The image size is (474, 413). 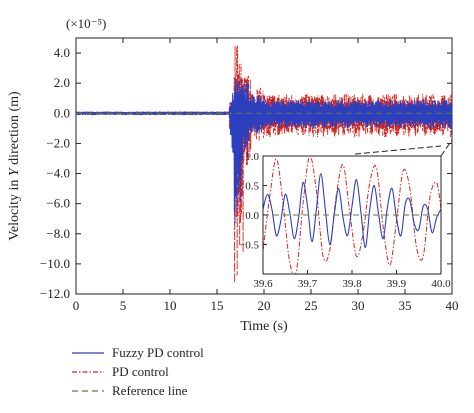 I want to click on inset-series-fuzzy-pd-control, so click(x=352, y=211).